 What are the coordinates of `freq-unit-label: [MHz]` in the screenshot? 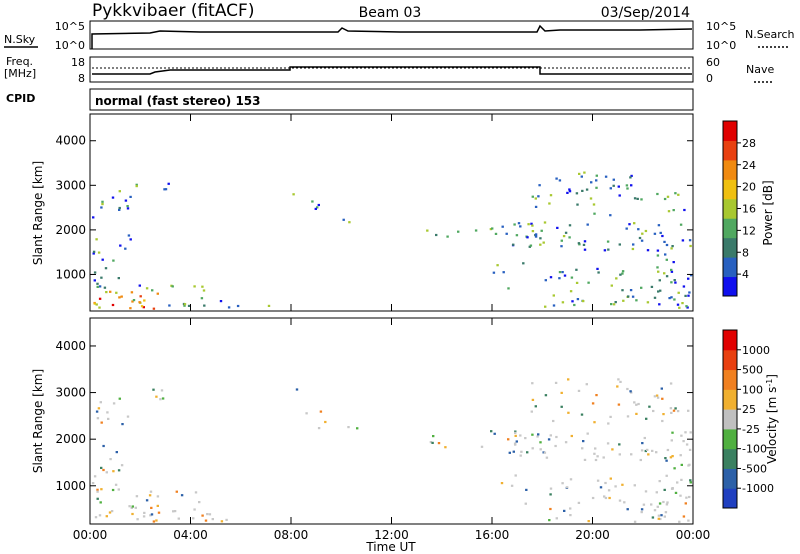 It's located at (20, 73).